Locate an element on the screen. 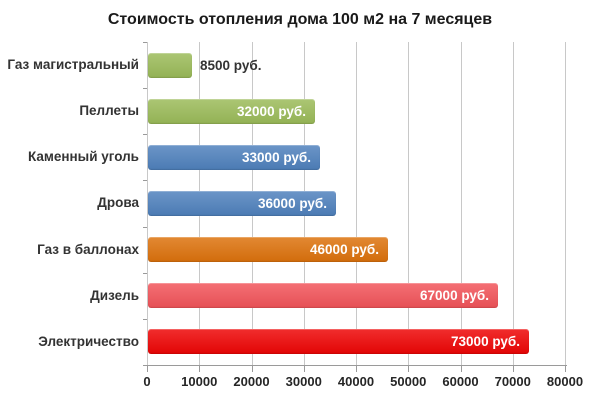 Image resolution: width=600 pixels, height=408 pixels. value-label: 46000 руб. is located at coordinates (344, 250).